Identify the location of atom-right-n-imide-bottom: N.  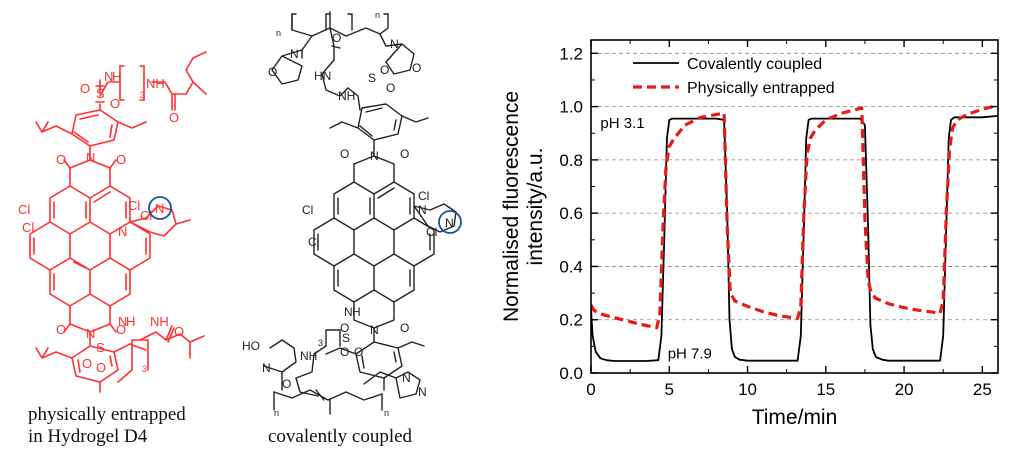
(374, 330).